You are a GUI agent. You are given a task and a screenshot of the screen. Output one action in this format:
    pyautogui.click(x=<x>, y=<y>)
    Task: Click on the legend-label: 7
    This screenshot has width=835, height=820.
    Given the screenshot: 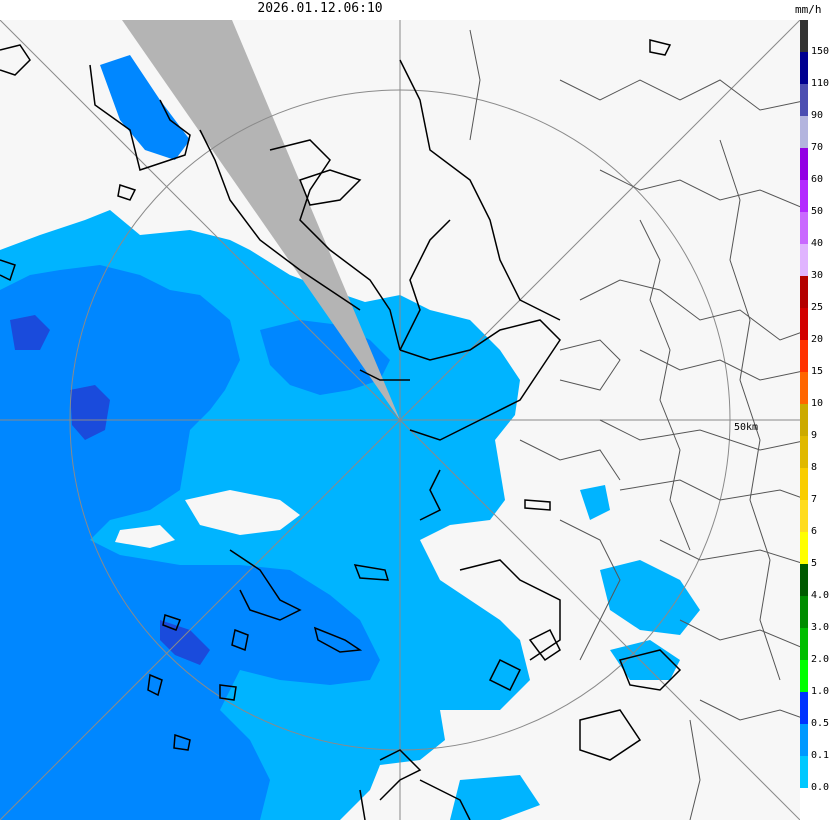 What is the action you would take?
    pyautogui.click(x=814, y=499)
    